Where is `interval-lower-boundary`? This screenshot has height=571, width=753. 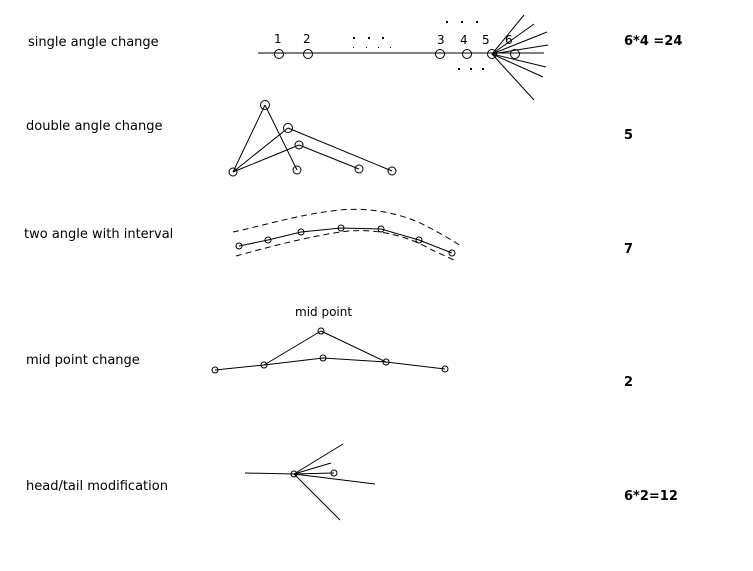
interval-lower-boundary is located at coordinates (346, 246).